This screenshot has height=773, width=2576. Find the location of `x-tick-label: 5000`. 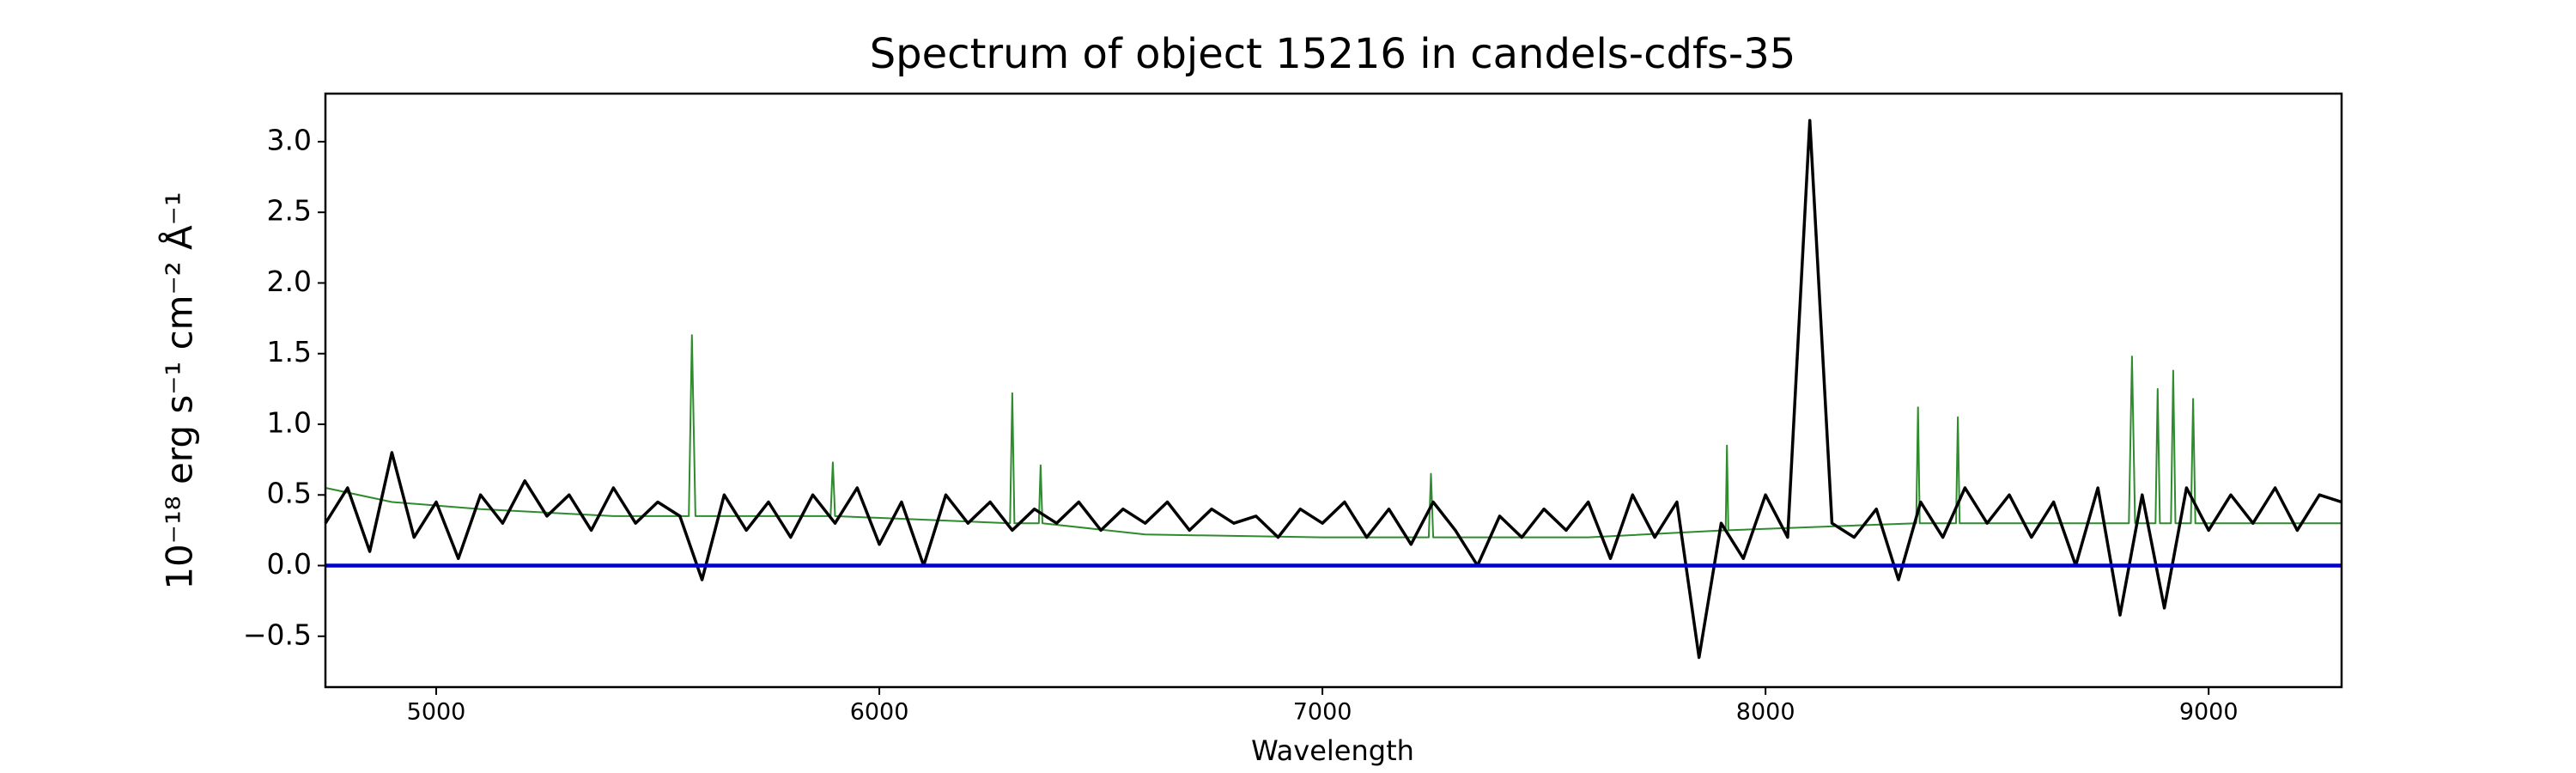

x-tick-label: 5000 is located at coordinates (436, 712).